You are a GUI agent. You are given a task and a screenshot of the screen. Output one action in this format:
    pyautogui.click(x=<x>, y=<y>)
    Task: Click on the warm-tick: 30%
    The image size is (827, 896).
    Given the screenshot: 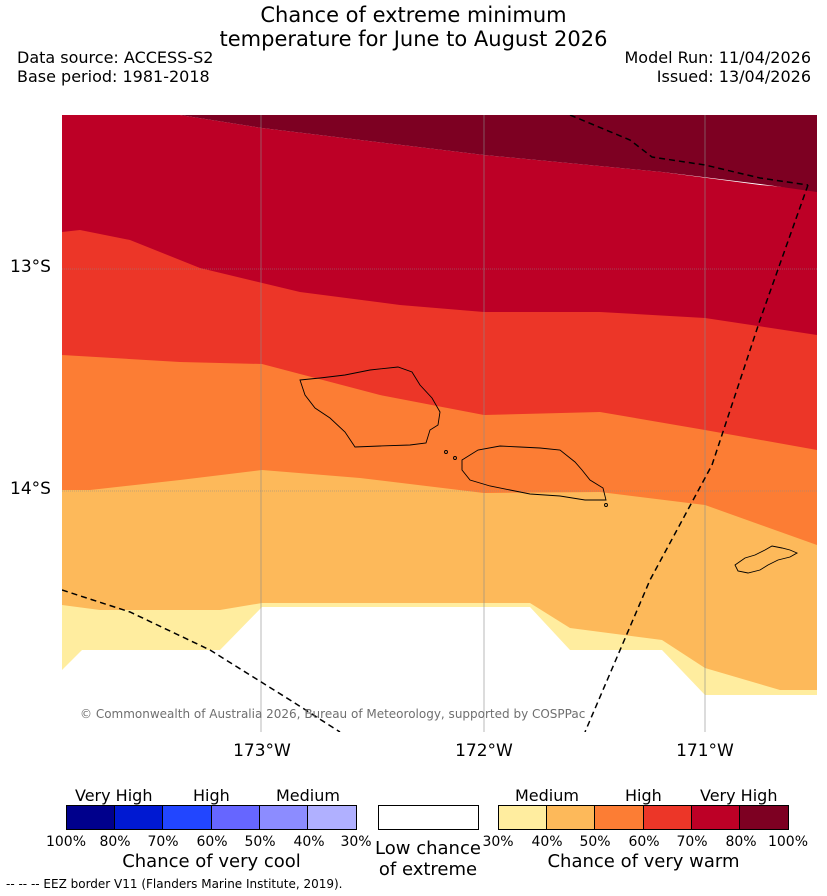 What is the action you would take?
    pyautogui.click(x=498, y=842)
    